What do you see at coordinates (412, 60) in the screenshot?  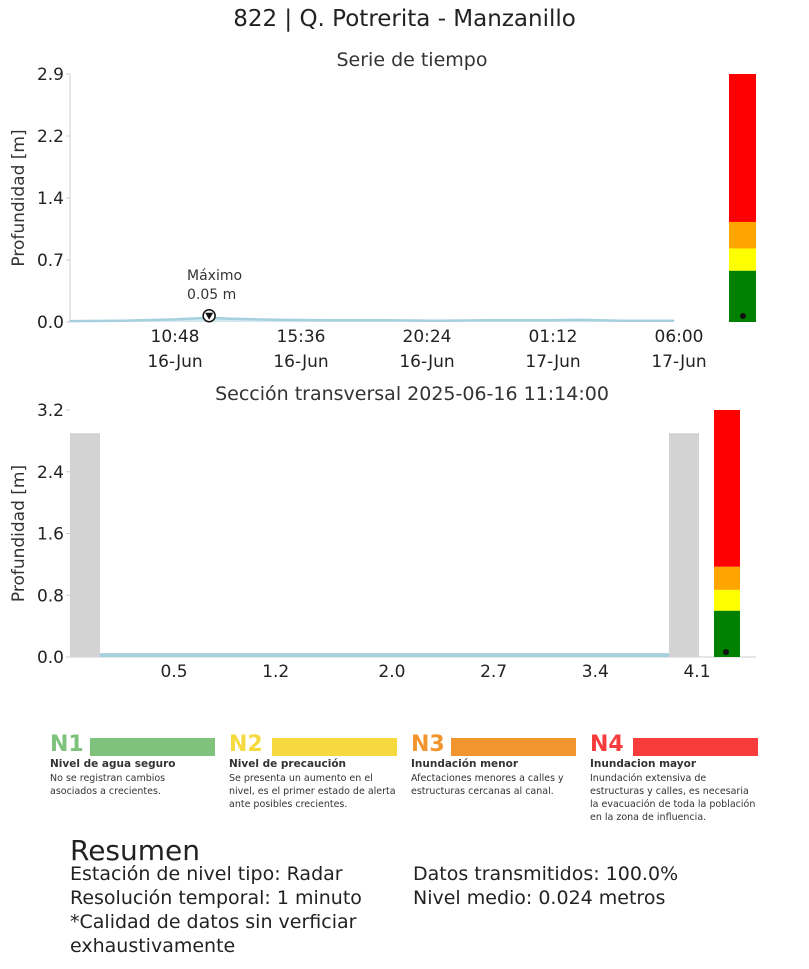 I see `chart1-title: Serie de tiempo` at bounding box center [412, 60].